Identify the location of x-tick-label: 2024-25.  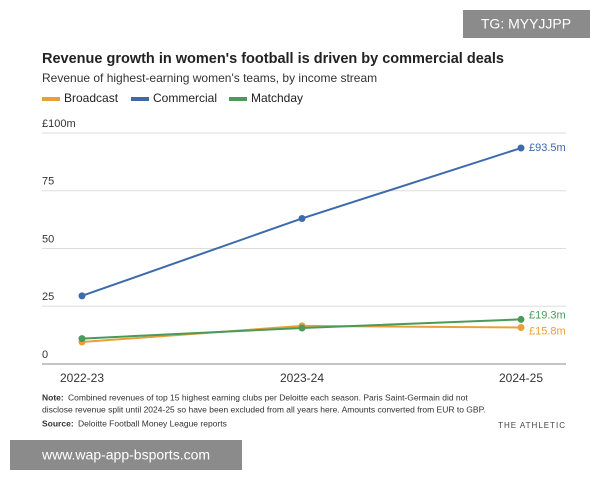
(521, 378).